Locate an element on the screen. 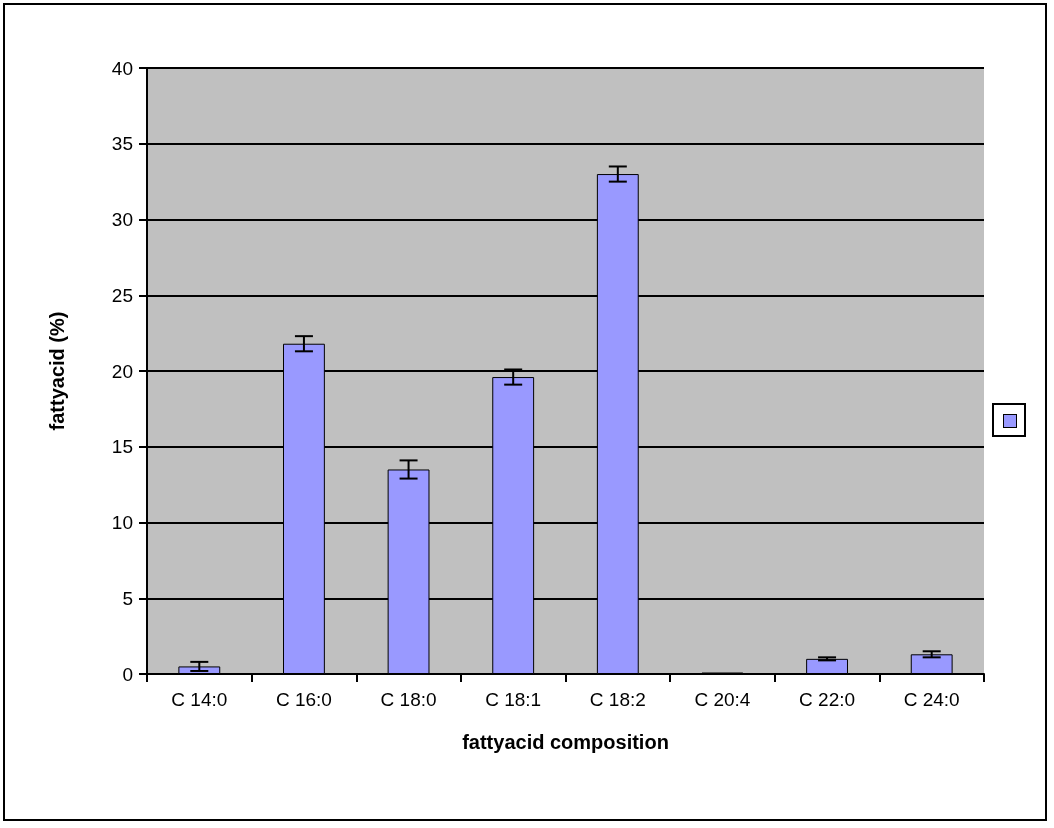 Image resolution: width=1054 pixels, height=828 pixels. y-tick-label: 10 is located at coordinates (122, 522).